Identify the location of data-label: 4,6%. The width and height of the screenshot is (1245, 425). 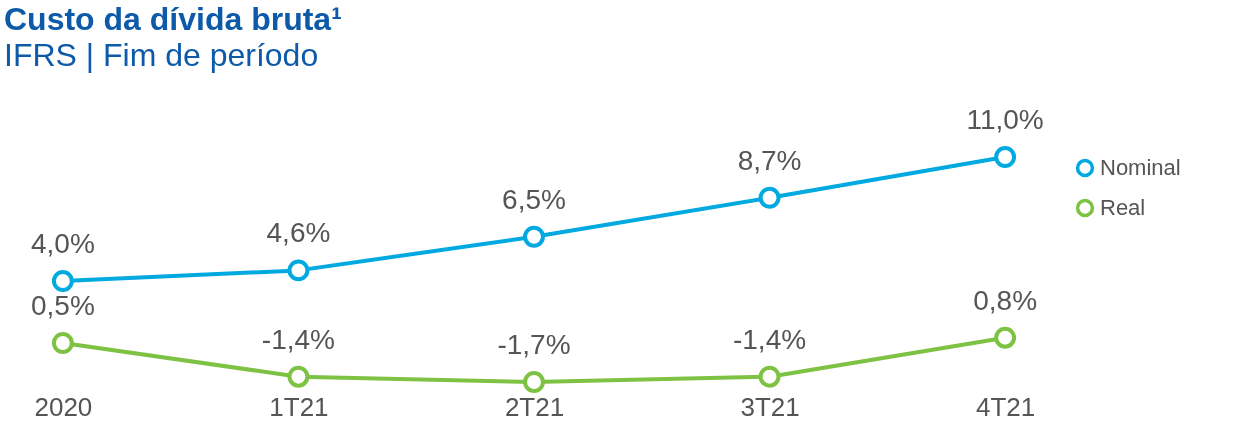
(298, 233).